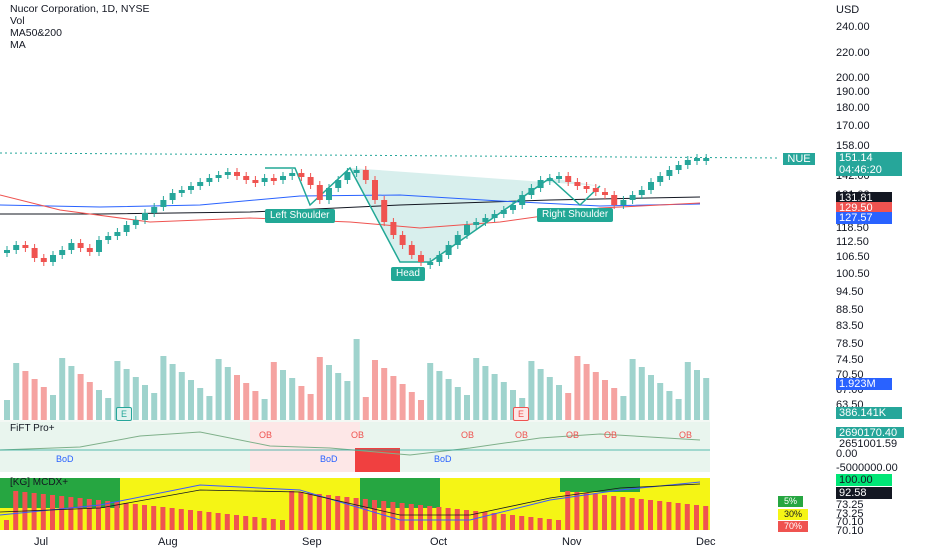 Image resolution: width=932 pixels, height=550 pixels. What do you see at coordinates (32, 428) in the screenshot?
I see `fift-title: FiFT Pro+` at bounding box center [32, 428].